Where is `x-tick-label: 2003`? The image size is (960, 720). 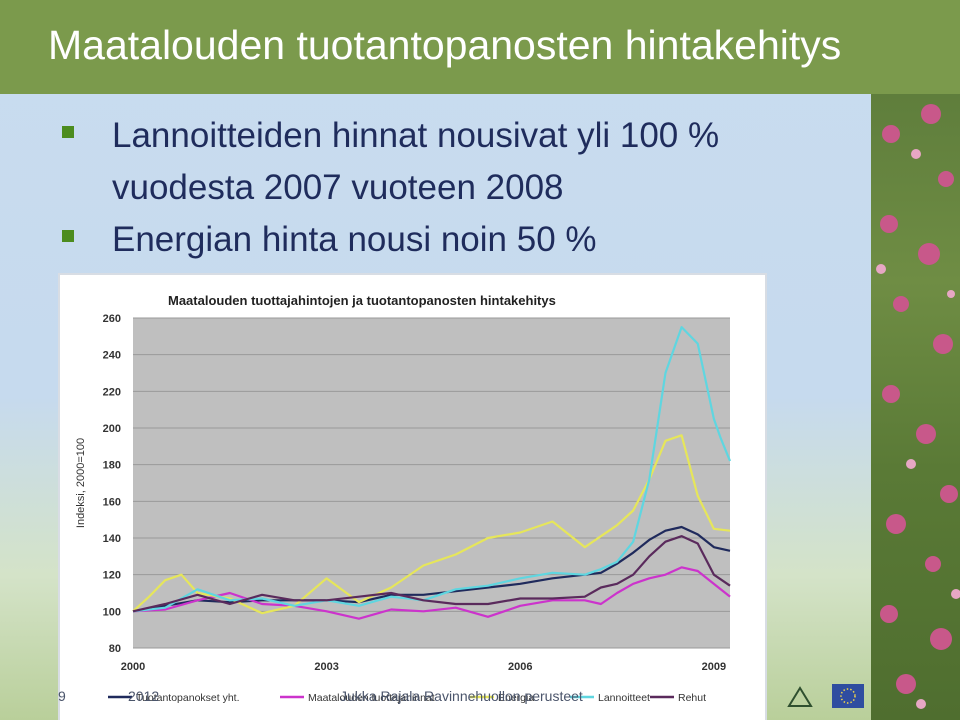
x-tick-label: 2003 is located at coordinates (326, 667).